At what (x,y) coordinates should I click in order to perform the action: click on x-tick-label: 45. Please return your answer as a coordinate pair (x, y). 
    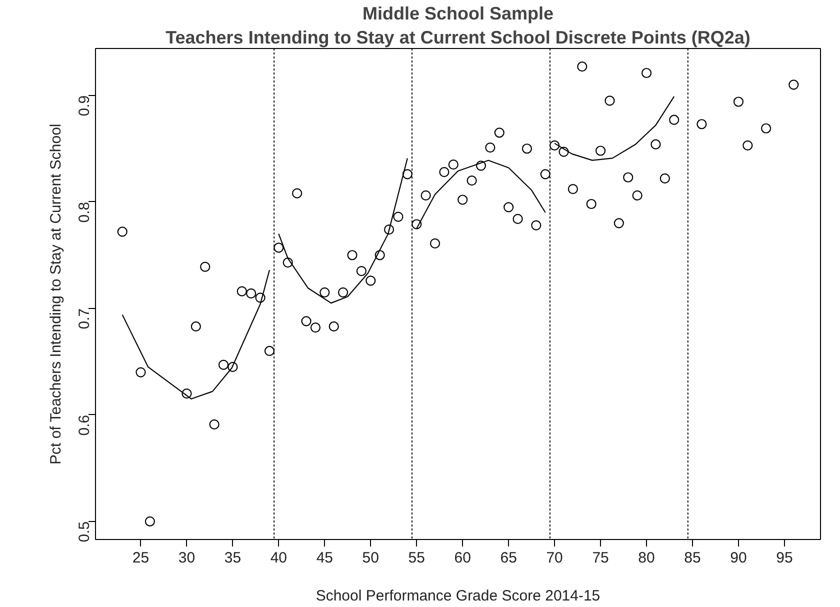
    Looking at the image, I should click on (325, 558).